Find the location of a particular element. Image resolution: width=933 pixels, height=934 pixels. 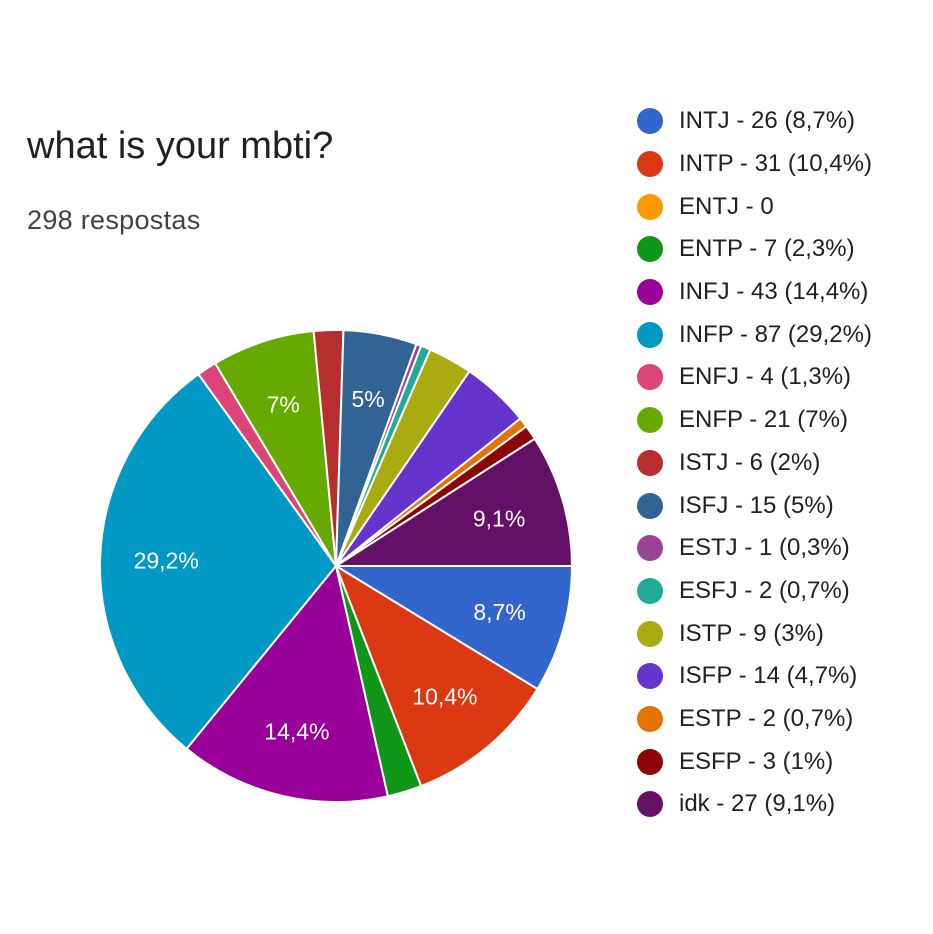

legend-item: ENFJ - 4 (1,3%) is located at coordinates (754, 377).